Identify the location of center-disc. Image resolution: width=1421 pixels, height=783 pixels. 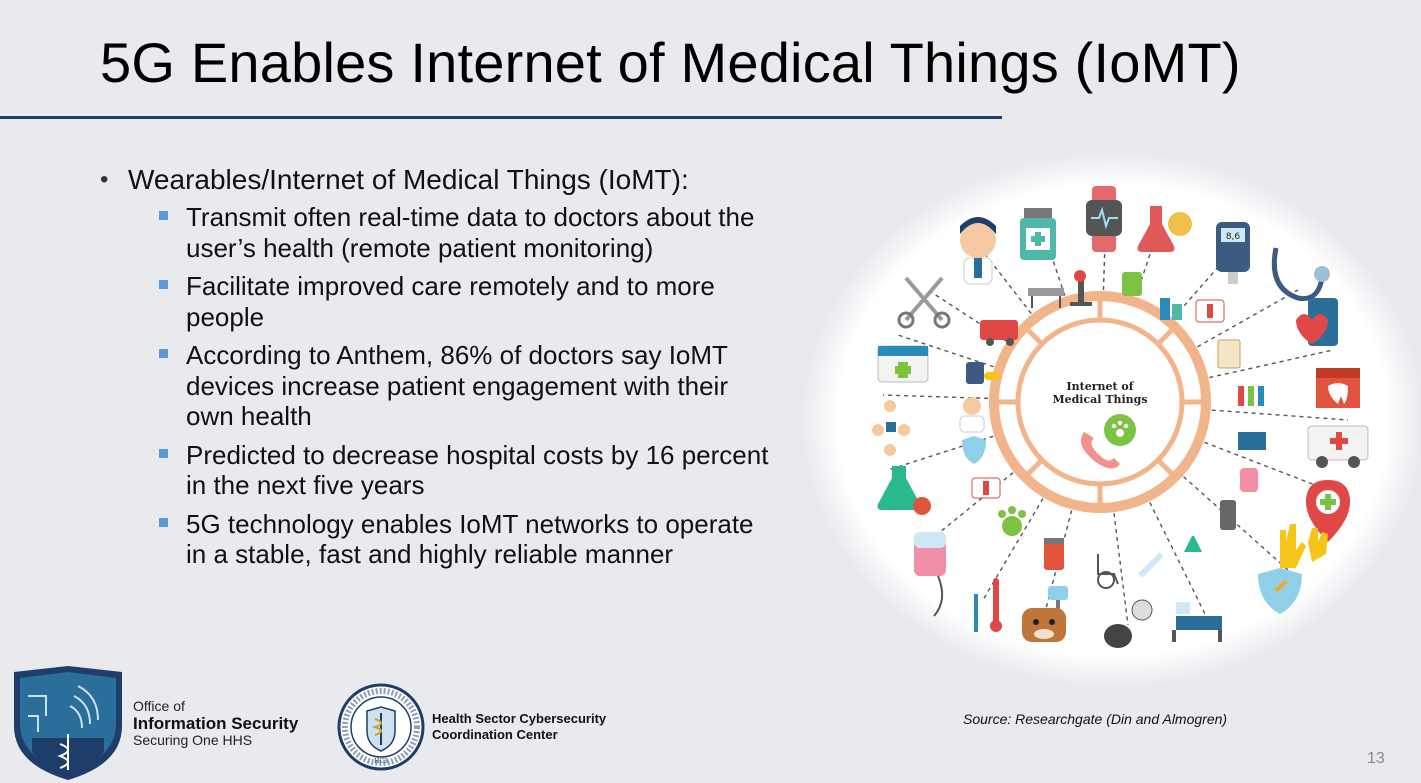
(1100, 402).